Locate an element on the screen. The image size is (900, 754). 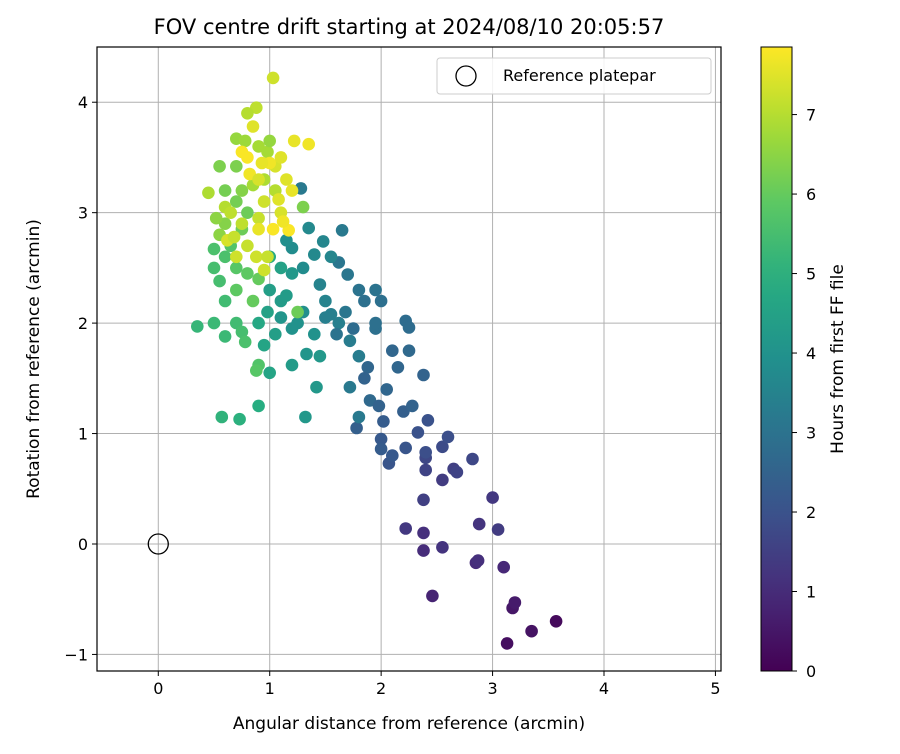
y-tick-label: 0 is located at coordinates (83, 544).